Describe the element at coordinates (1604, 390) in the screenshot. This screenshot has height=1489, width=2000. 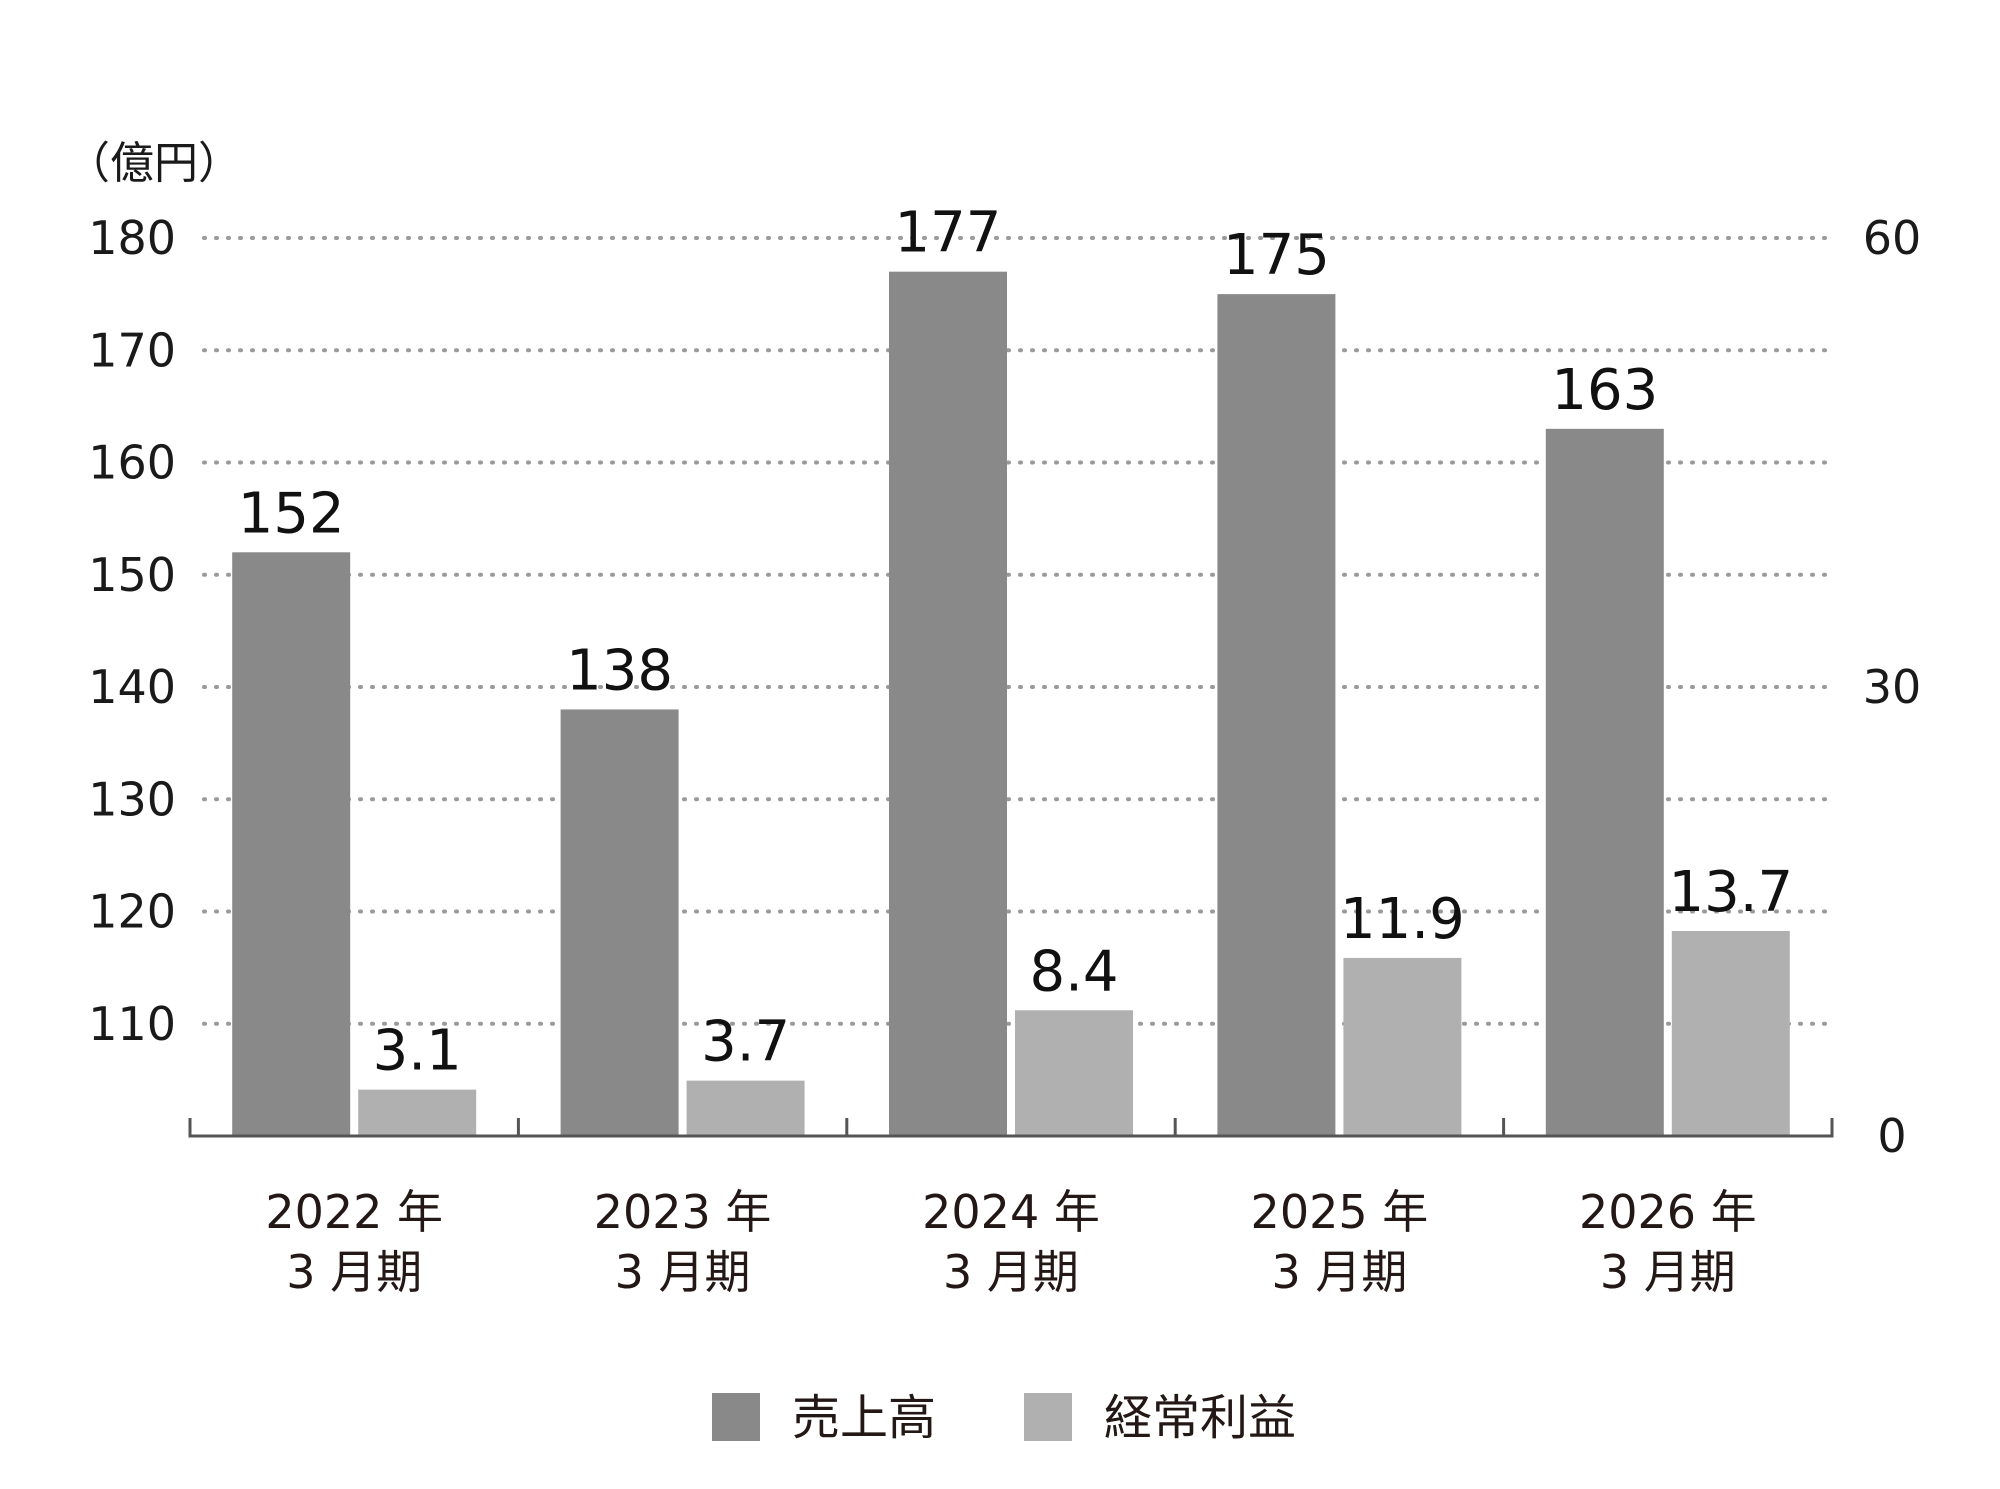
I see `value-label-sales: 163` at that location.